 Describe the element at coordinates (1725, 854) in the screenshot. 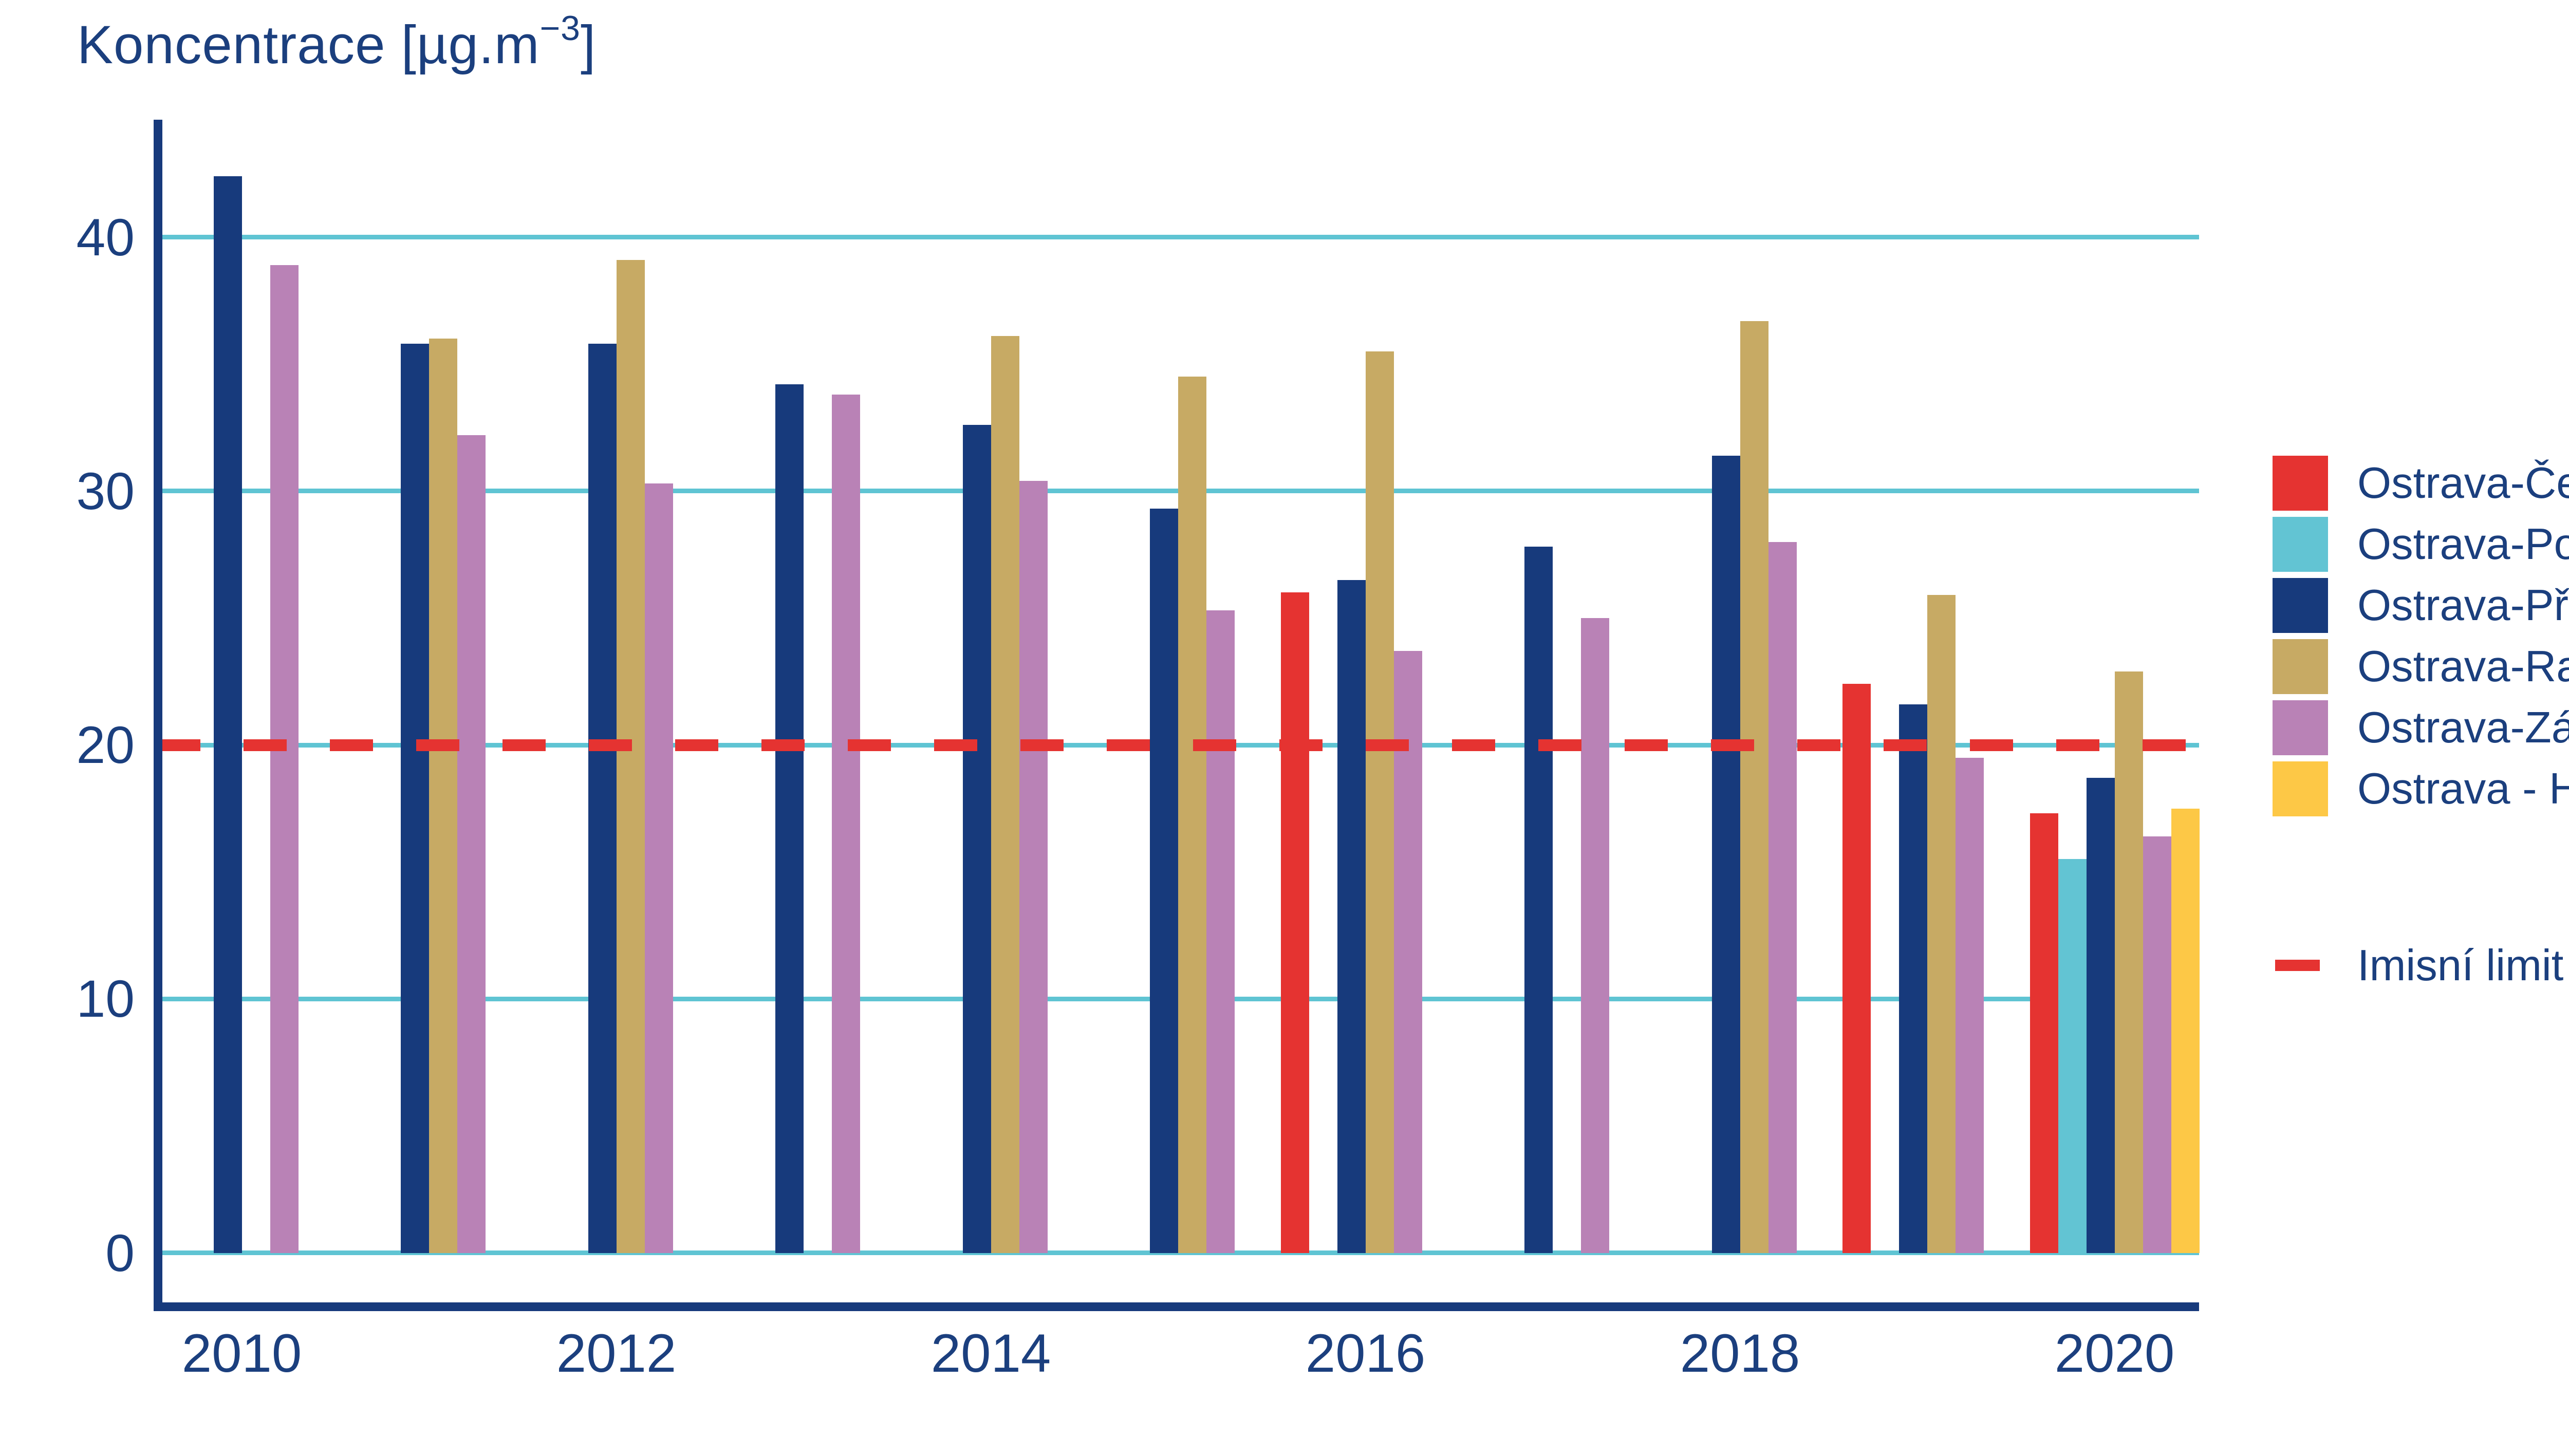

I see `bar-2018-Ostrava-Přívoz` at that location.